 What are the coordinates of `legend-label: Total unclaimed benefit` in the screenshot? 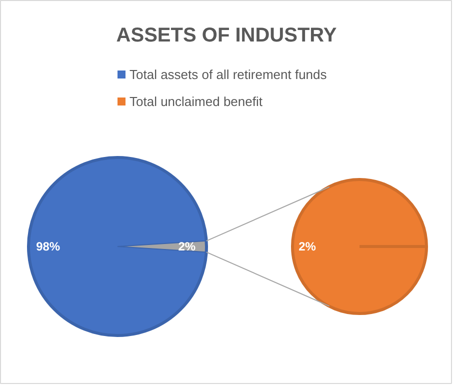 It's located at (196, 101).